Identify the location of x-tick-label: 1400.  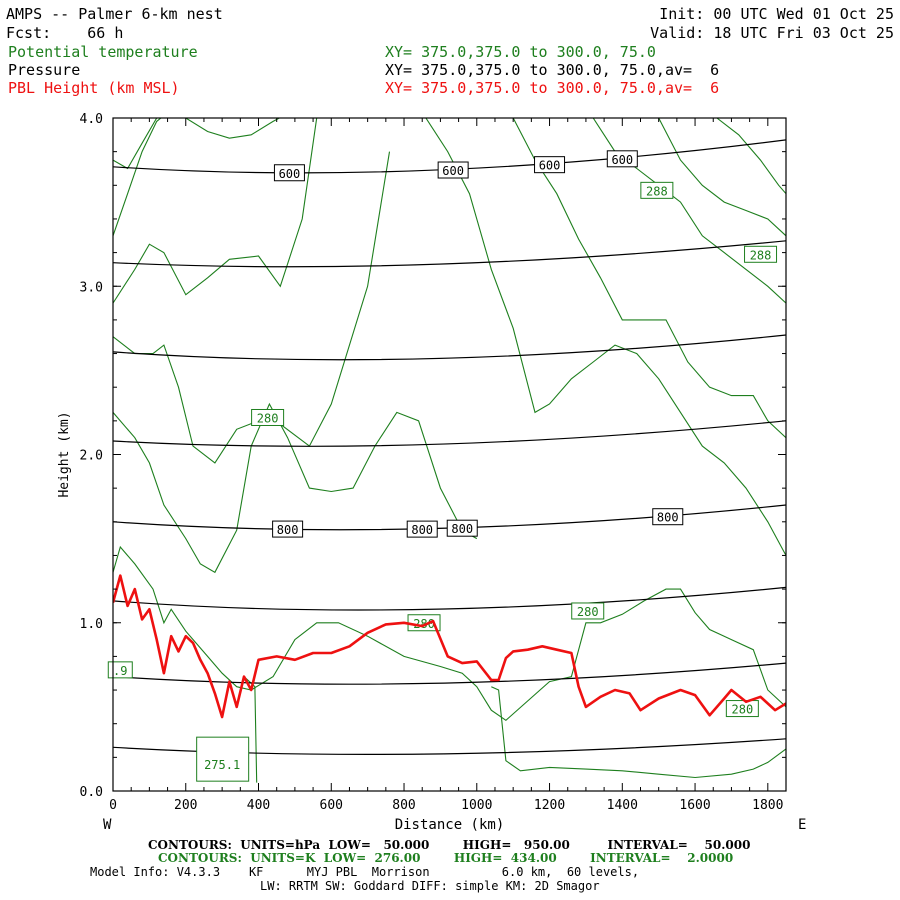
(622, 805).